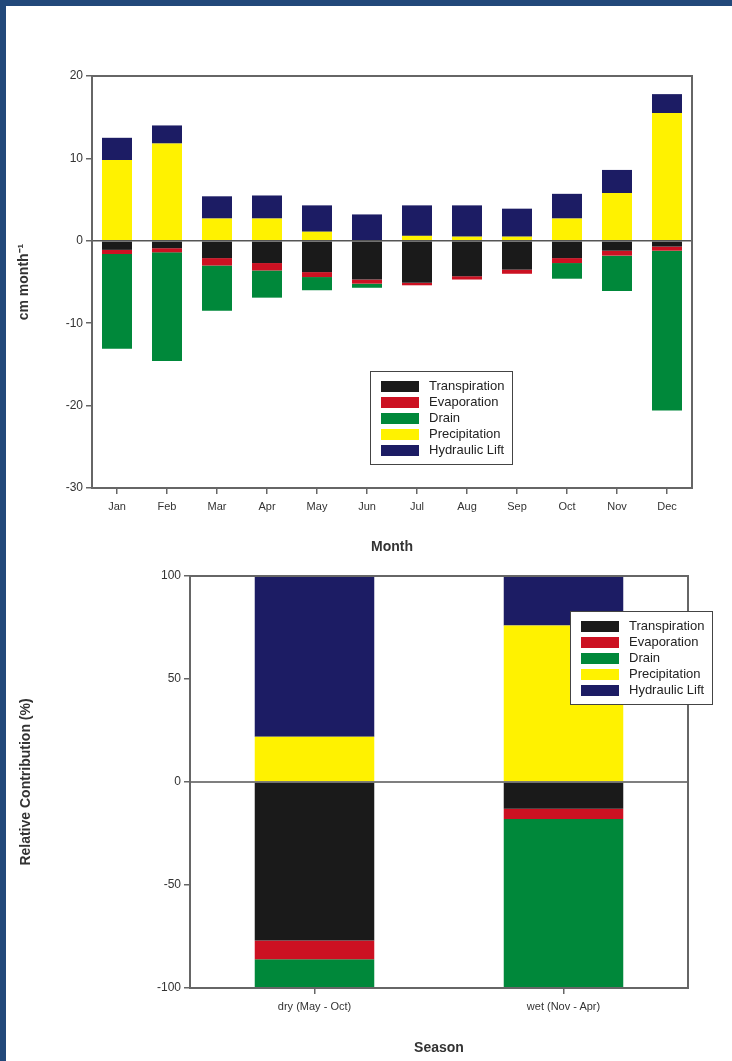 This screenshot has width=732, height=1061. I want to click on x-axis-title: Month, so click(392, 546).